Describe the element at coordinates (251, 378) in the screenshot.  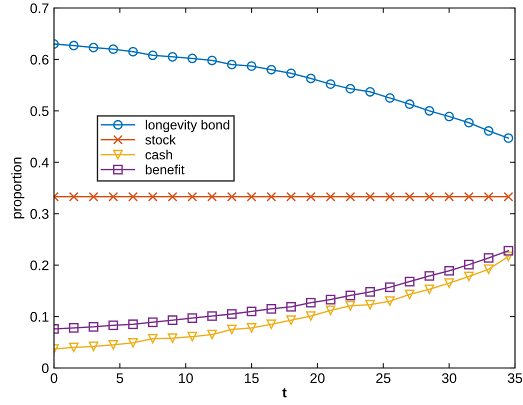
I see `x-tick-label: 15` at that location.